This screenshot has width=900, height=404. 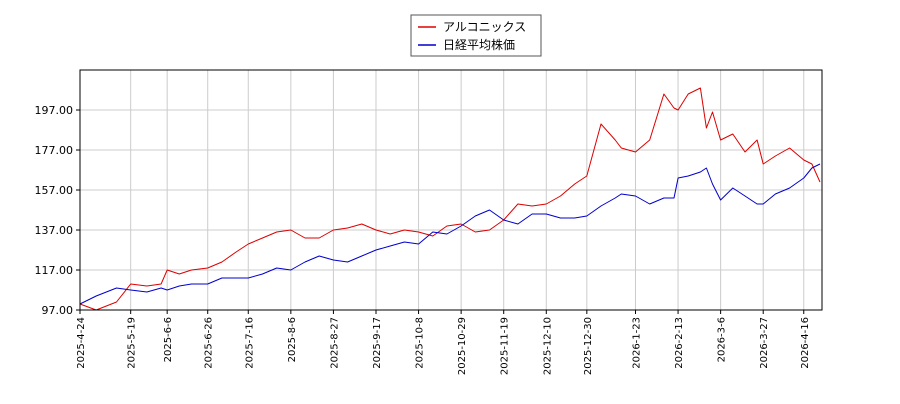 What do you see at coordinates (168, 339) in the screenshot?
I see `x-tick-label: 2025-6-6` at bounding box center [168, 339].